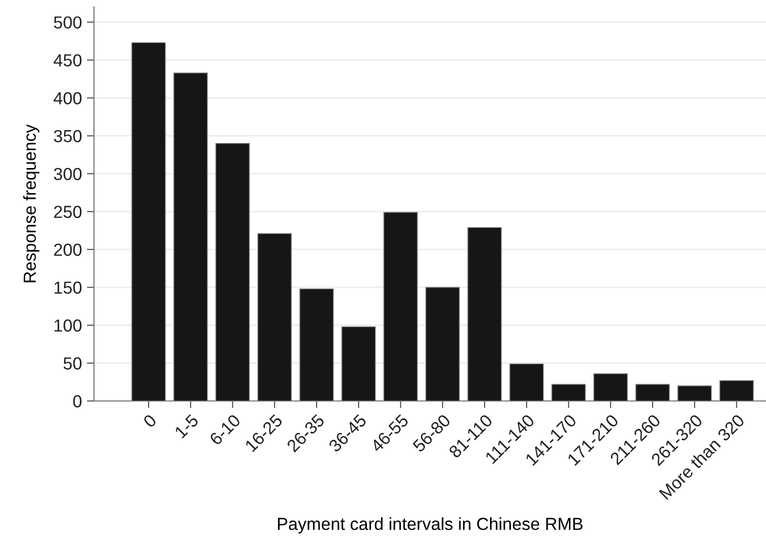 The image size is (766, 540). I want to click on y-tick-label: 200, so click(68, 250).